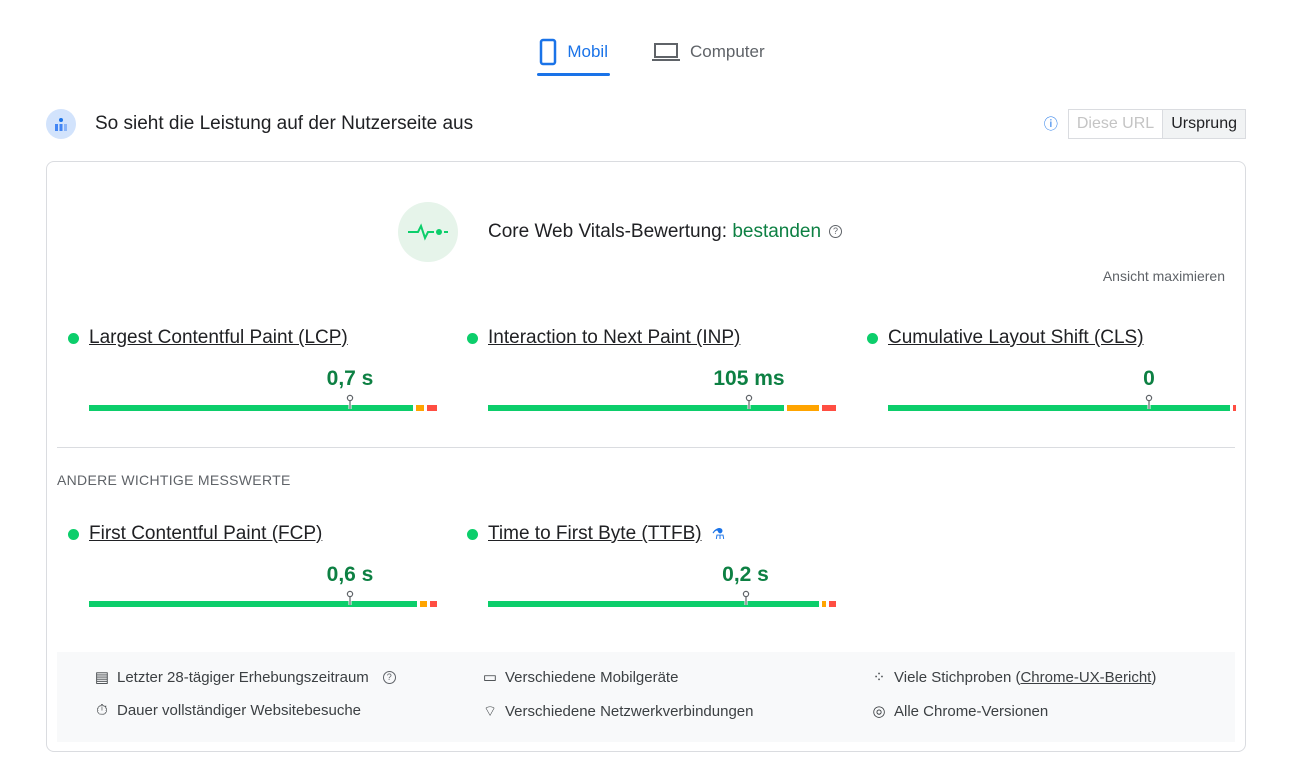 The height and width of the screenshot is (759, 1304). Describe the element at coordinates (227, 710) in the screenshot. I see `footer-duration: ⏱ Dauer vollständiger Websitebesuche` at that location.